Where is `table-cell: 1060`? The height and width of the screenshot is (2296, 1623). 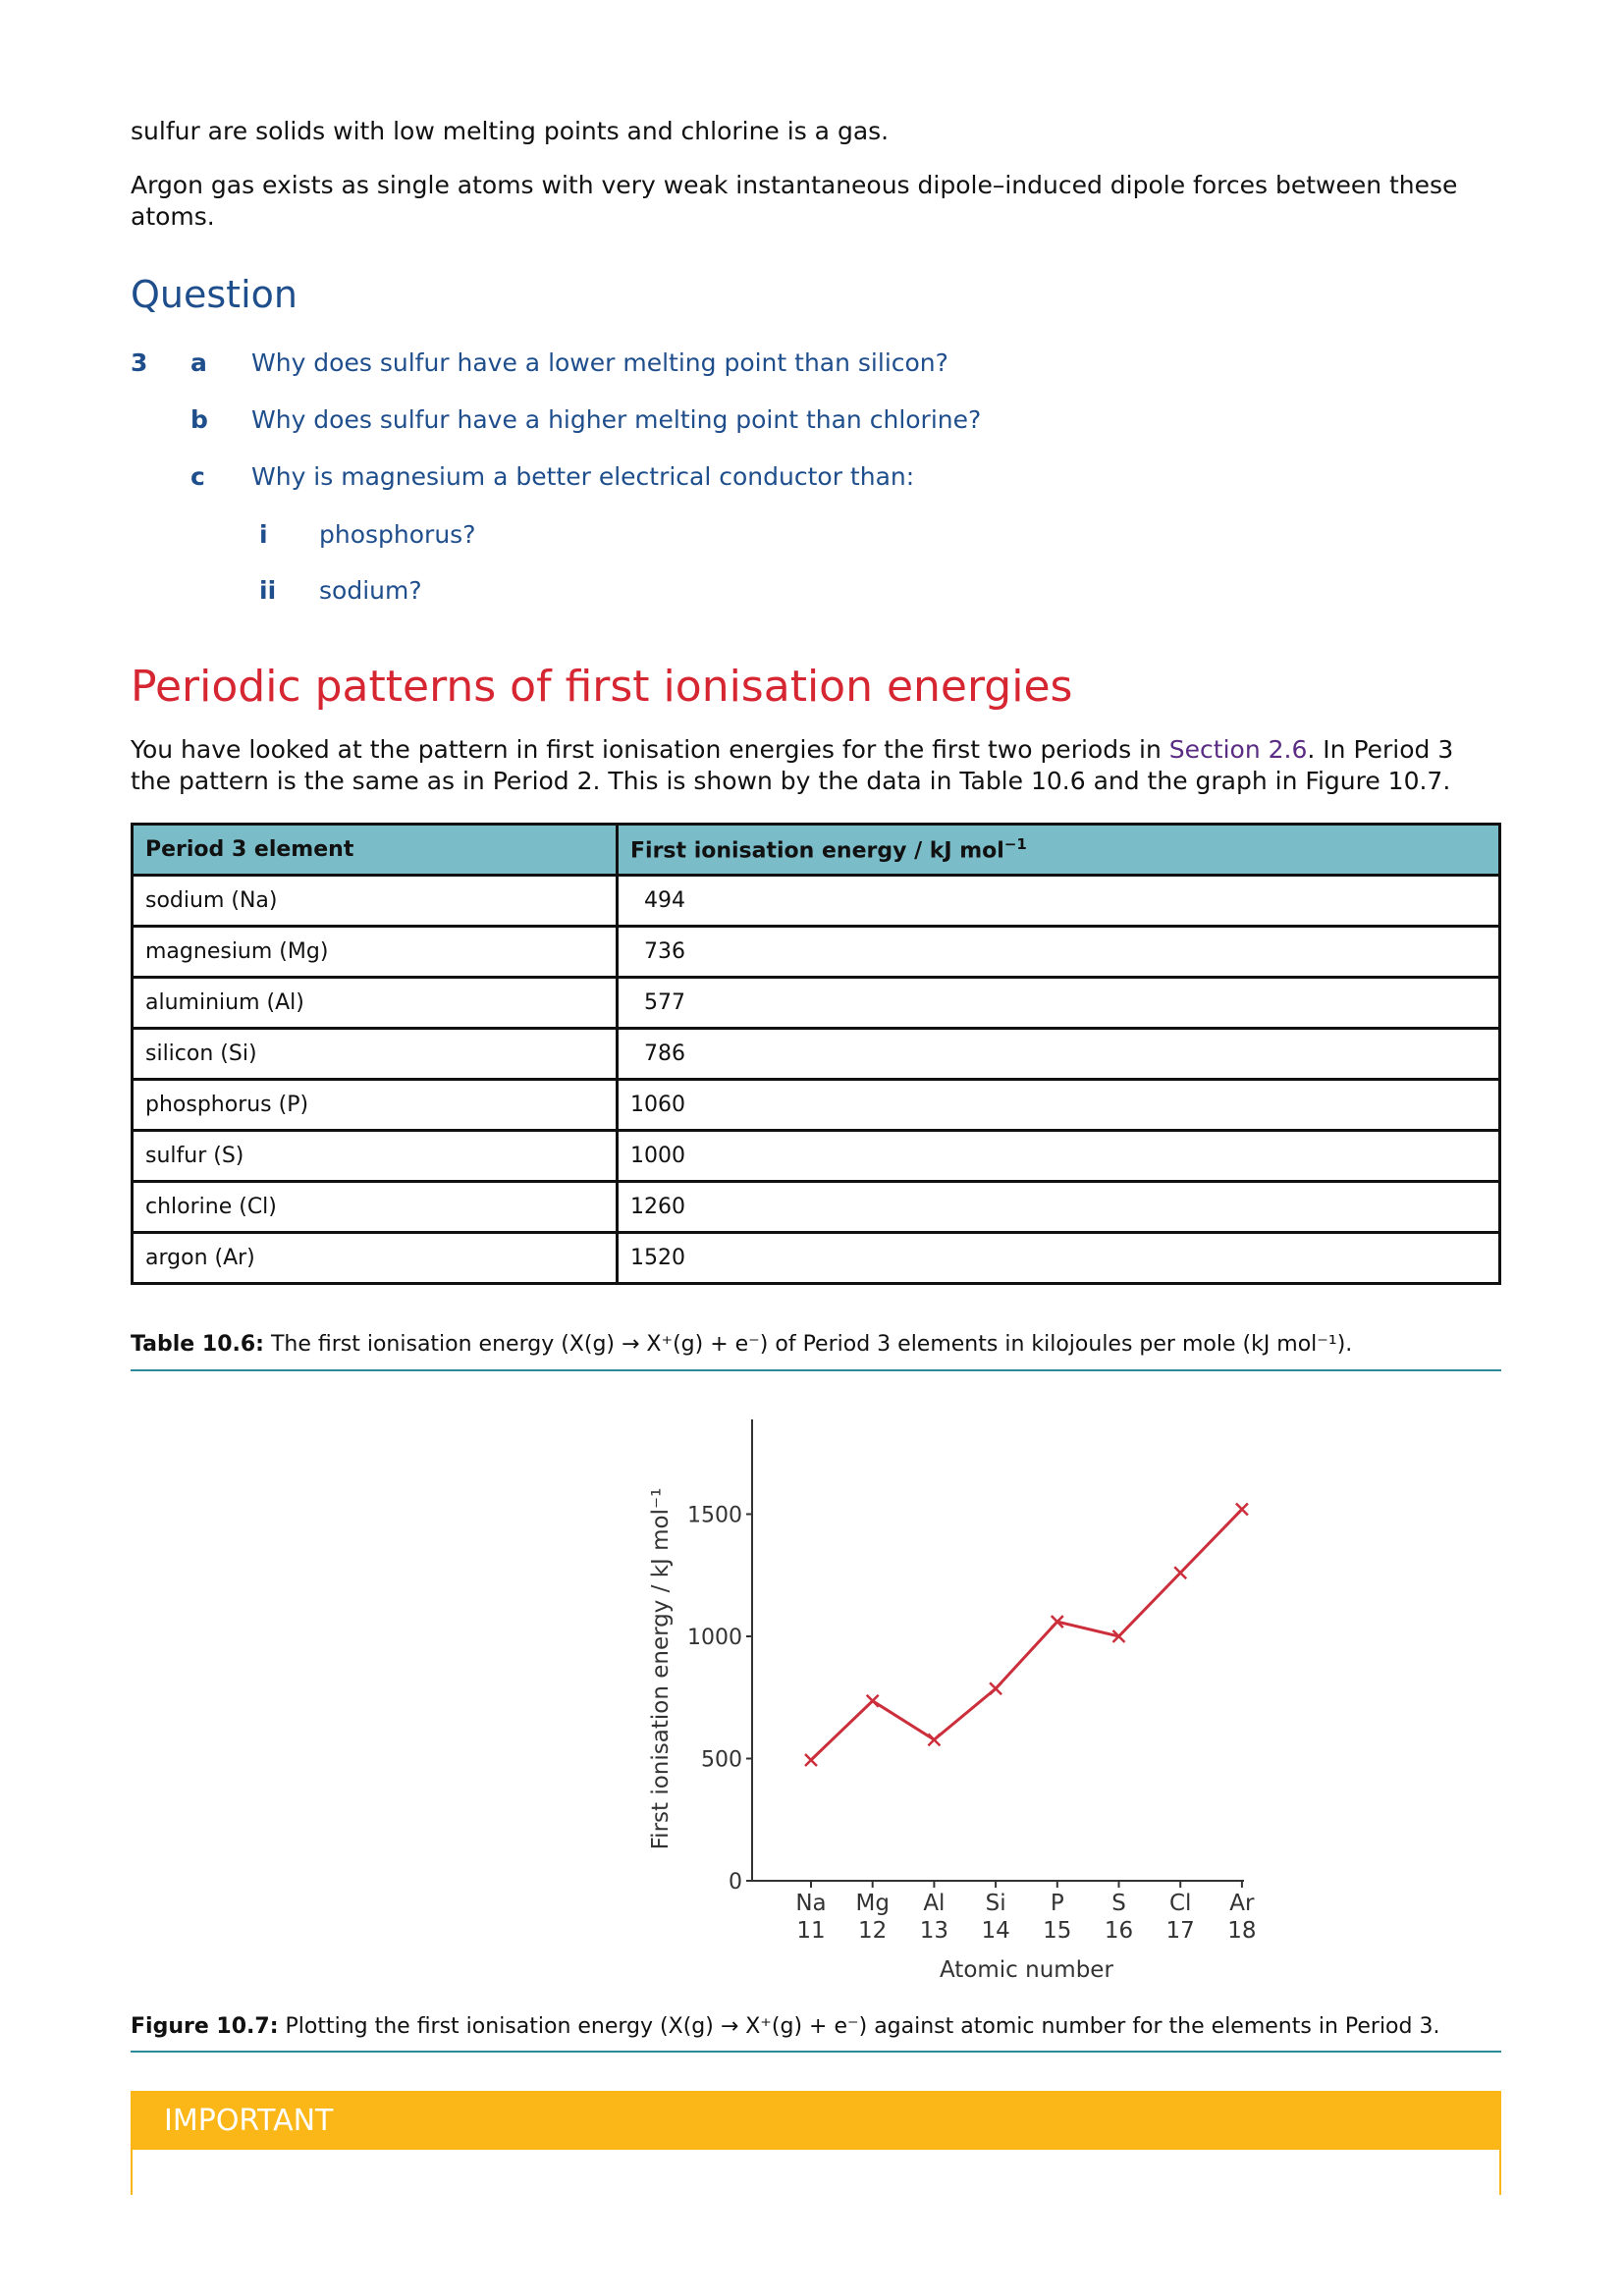
table-cell: 1060 is located at coordinates (1058, 1105).